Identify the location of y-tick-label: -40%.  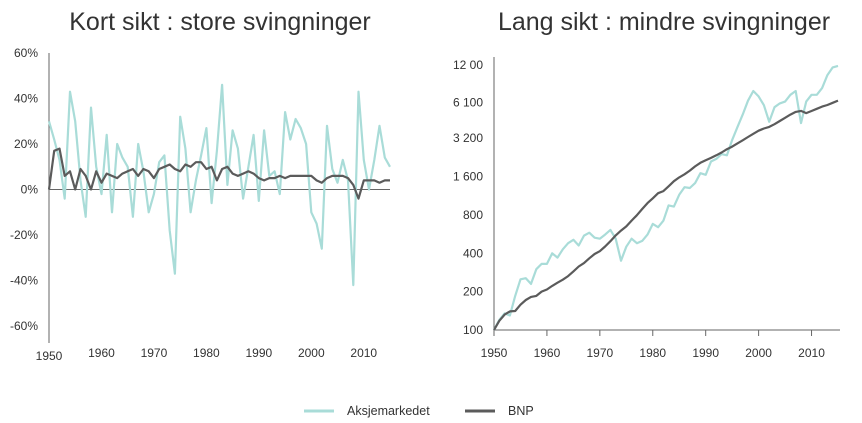
(24, 281).